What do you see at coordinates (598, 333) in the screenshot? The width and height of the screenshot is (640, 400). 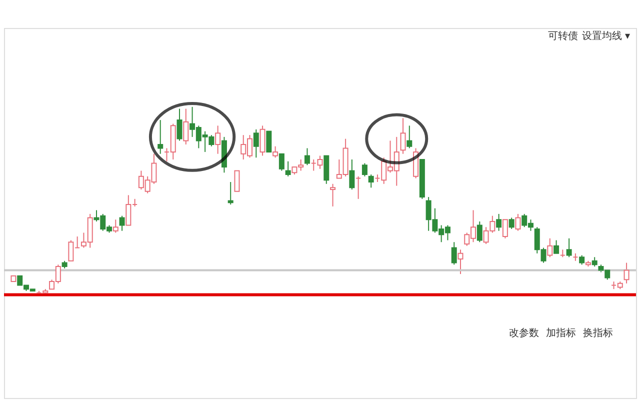 I see `text: 换指标` at bounding box center [598, 333].